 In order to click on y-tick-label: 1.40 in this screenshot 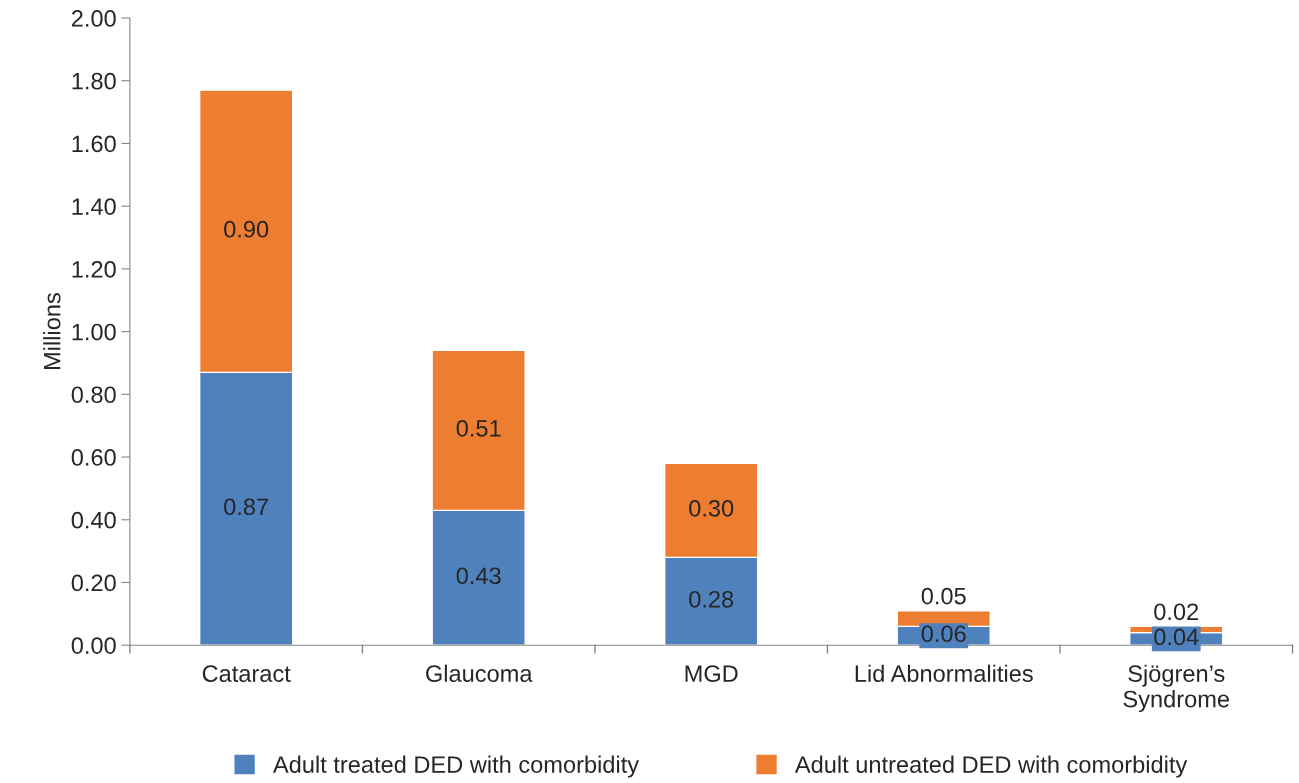, I will do `click(94, 206)`.